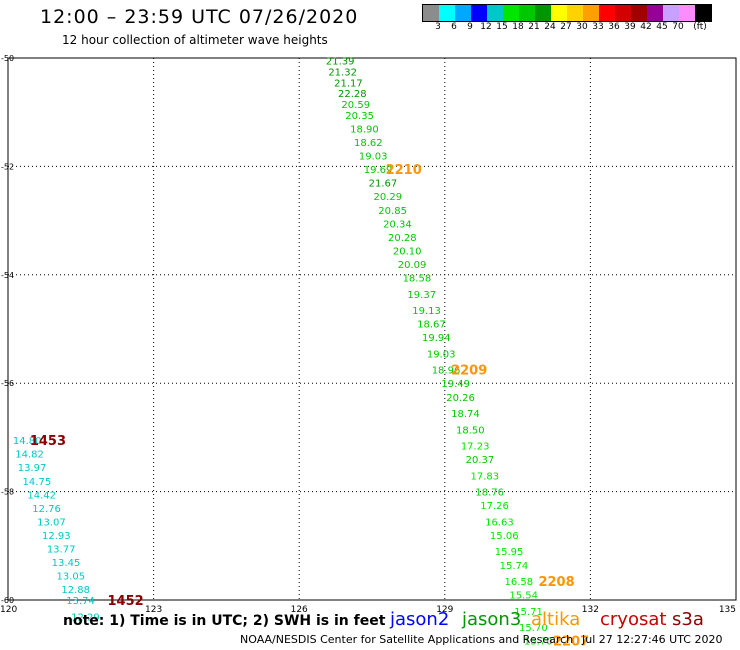 Image resolution: width=740 pixels, height=650 pixels. I want to click on y-tick-label: -60, so click(7, 600).